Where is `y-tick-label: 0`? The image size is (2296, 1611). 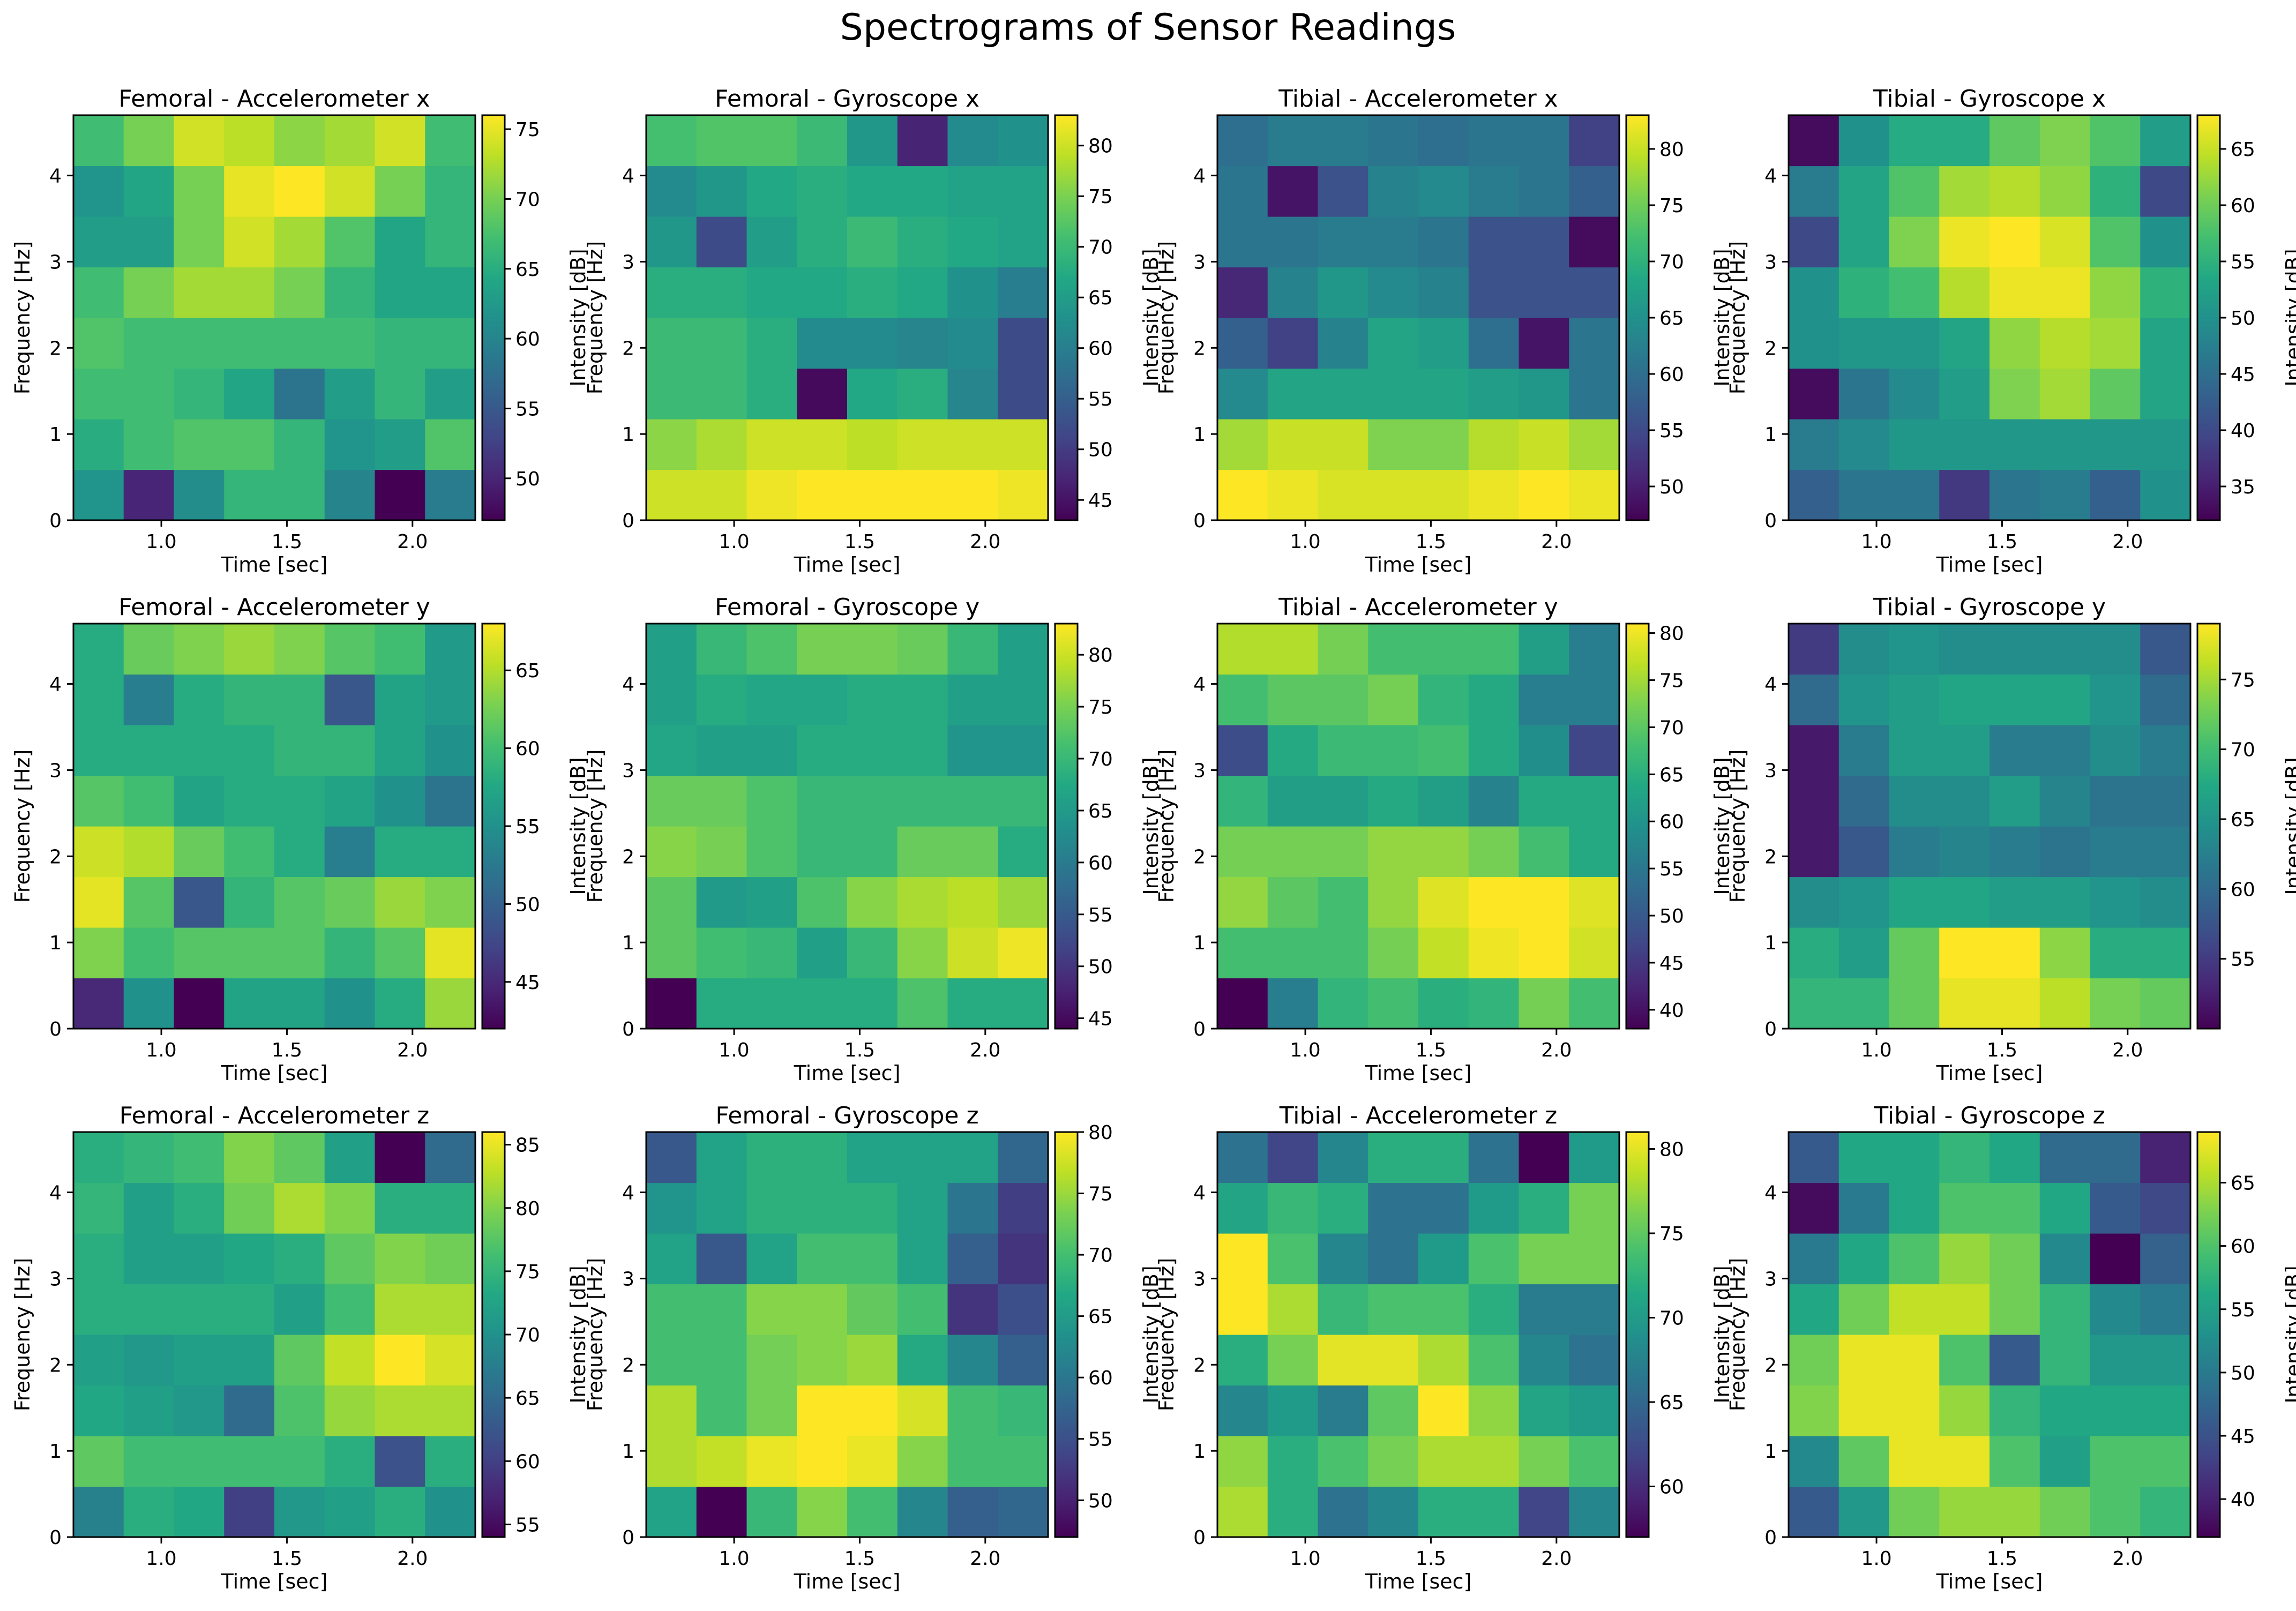
y-tick-label: 0 is located at coordinates (55, 521).